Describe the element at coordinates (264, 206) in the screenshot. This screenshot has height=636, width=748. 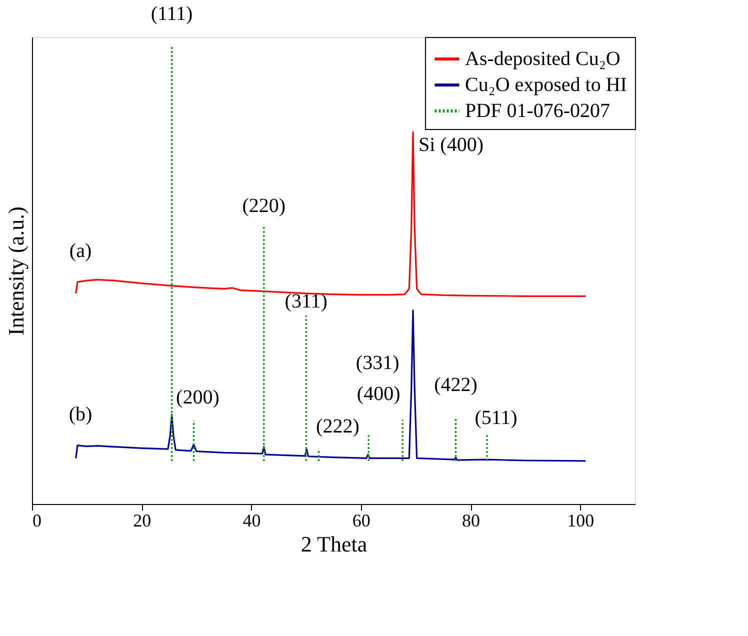
I see `annotation: (220)` at that location.